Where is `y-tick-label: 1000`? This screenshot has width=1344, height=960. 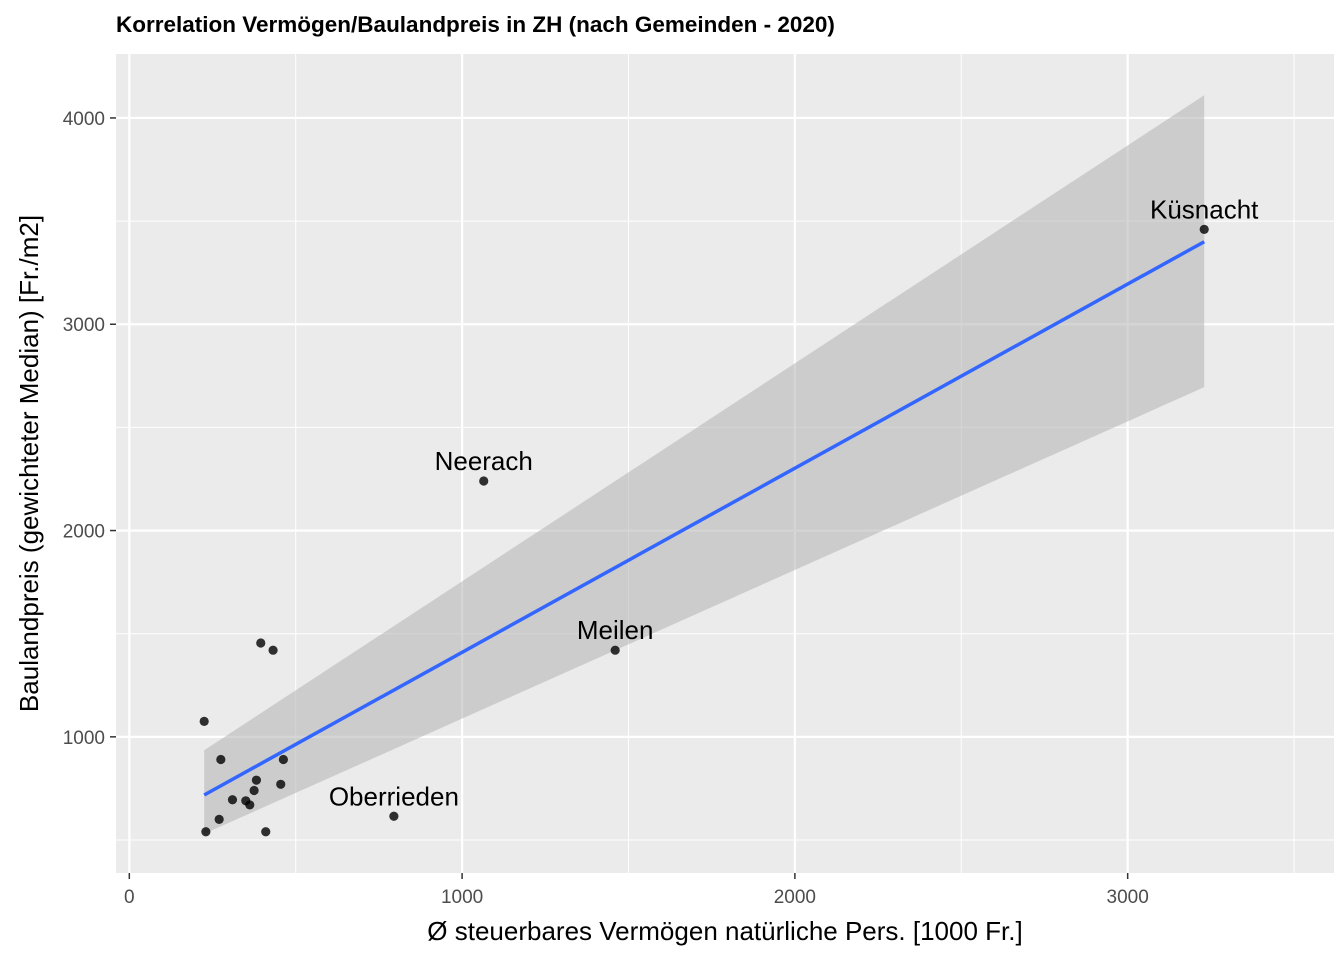
y-tick-label: 1000 is located at coordinates (84, 738).